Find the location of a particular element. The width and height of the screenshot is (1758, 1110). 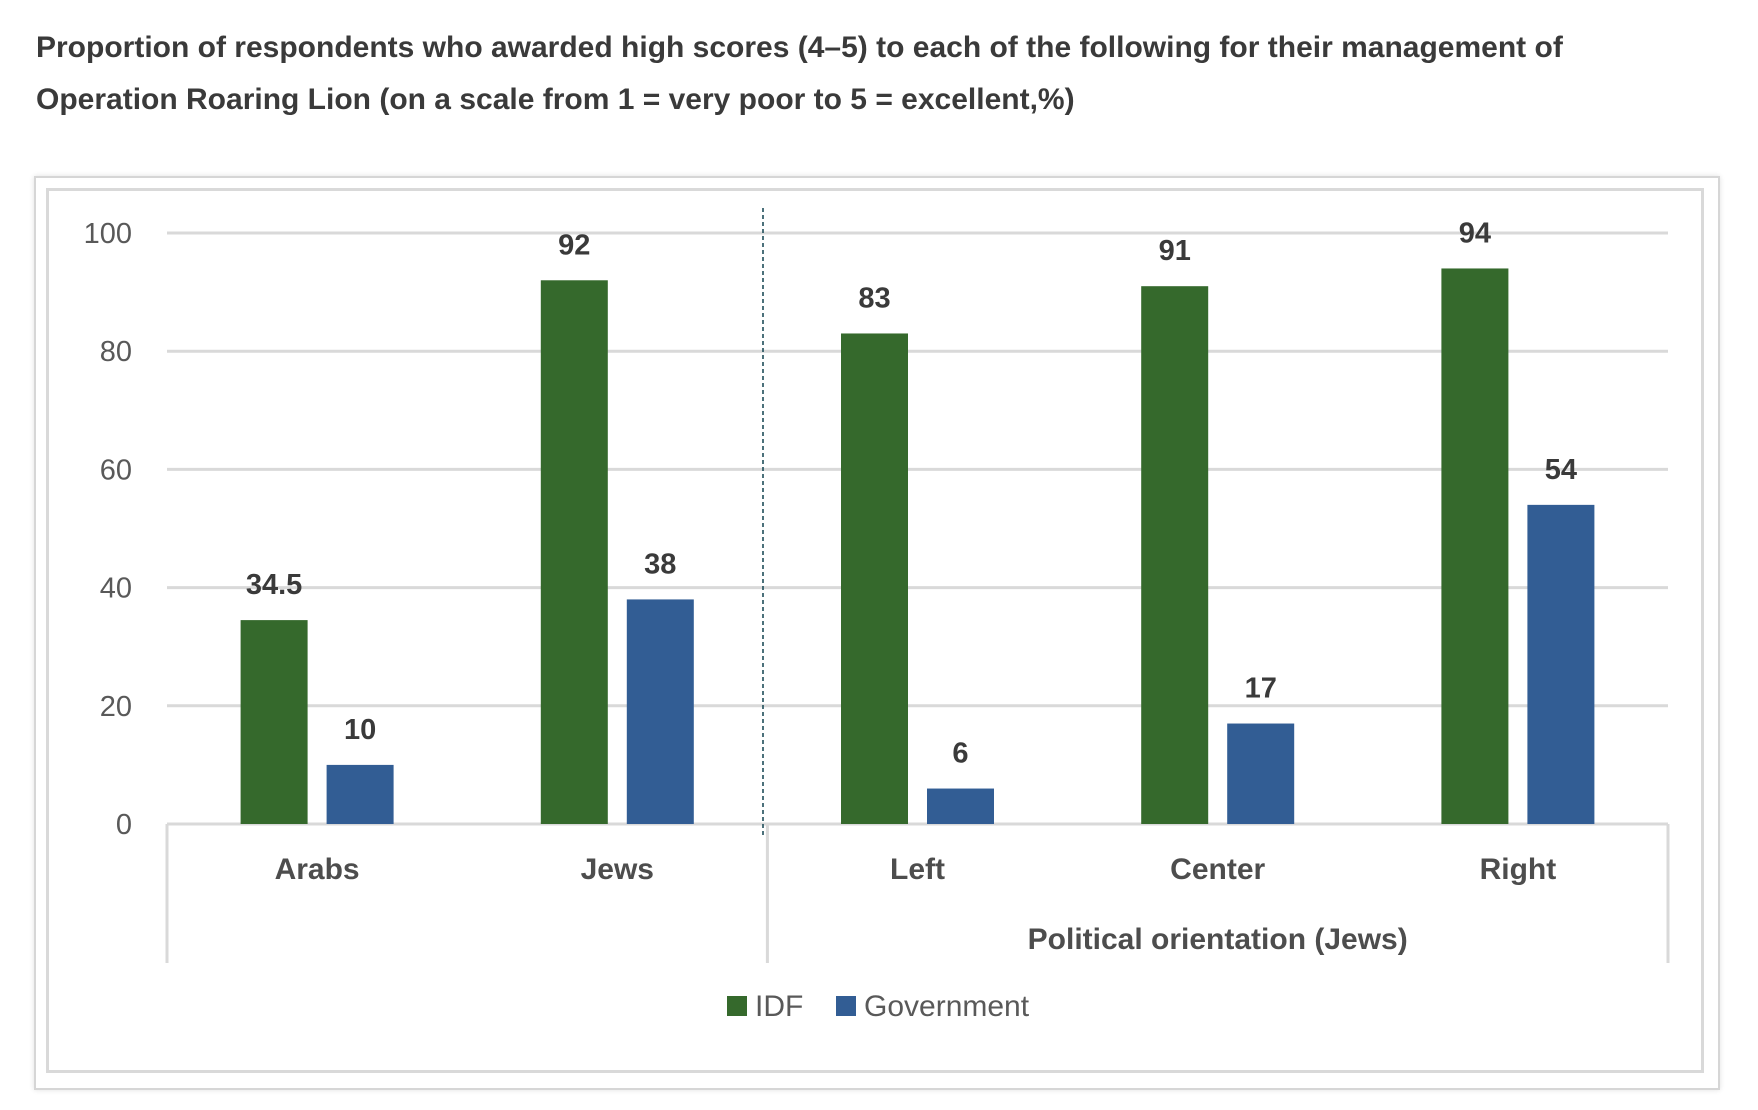

x-tick-label: Center is located at coordinates (1217, 869).